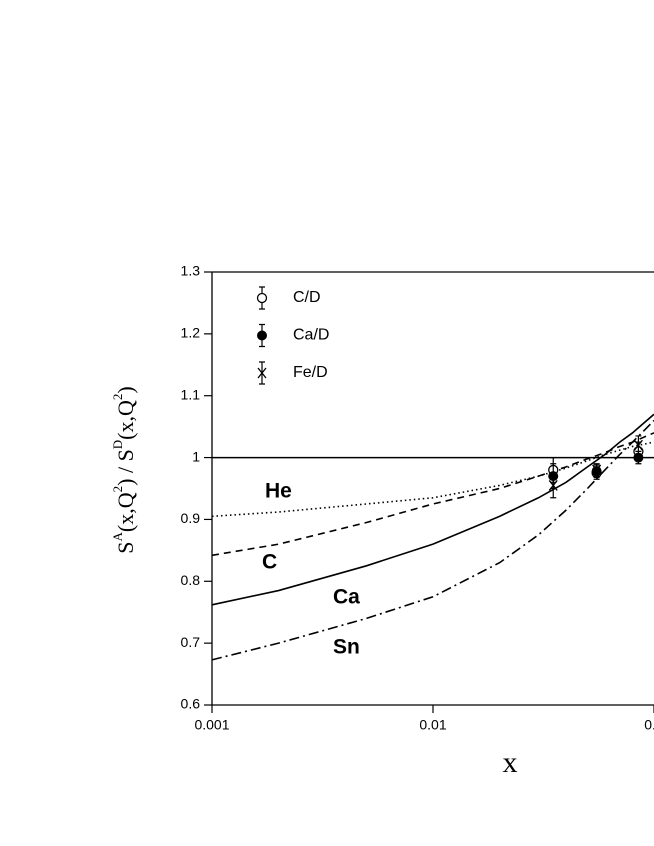 The height and width of the screenshot is (846, 654). I want to click on curve-label: Ca, so click(346, 597).